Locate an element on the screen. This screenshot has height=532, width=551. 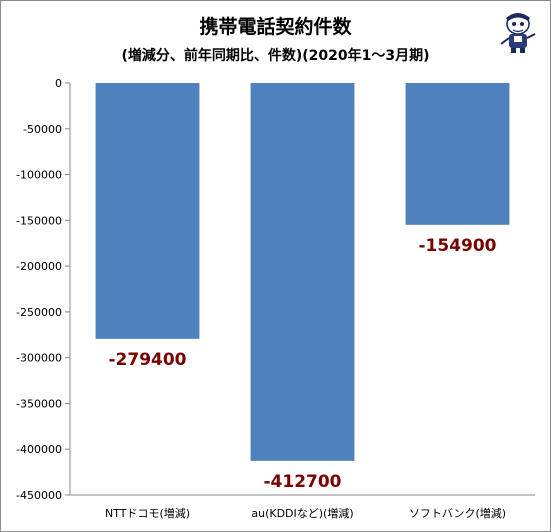
y-tick-label: -100000 is located at coordinates (39, 175).